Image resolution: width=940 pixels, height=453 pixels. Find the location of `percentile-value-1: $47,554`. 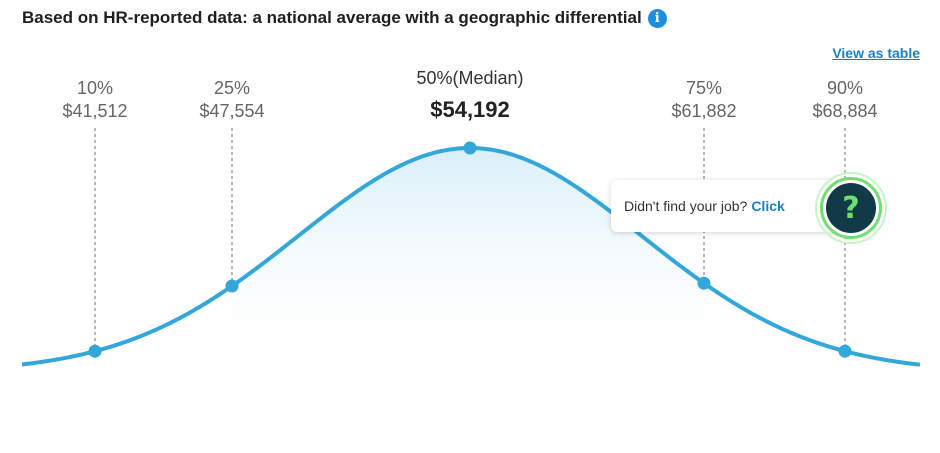

percentile-value-1: $47,554 is located at coordinates (231, 111).